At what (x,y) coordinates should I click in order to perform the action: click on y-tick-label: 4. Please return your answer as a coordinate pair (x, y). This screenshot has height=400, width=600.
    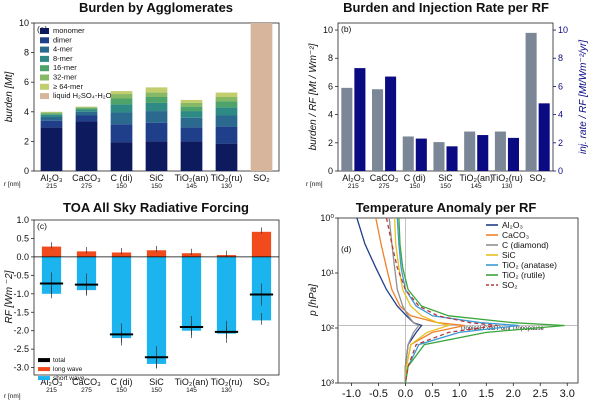
    Looking at the image, I should click on (26, 112).